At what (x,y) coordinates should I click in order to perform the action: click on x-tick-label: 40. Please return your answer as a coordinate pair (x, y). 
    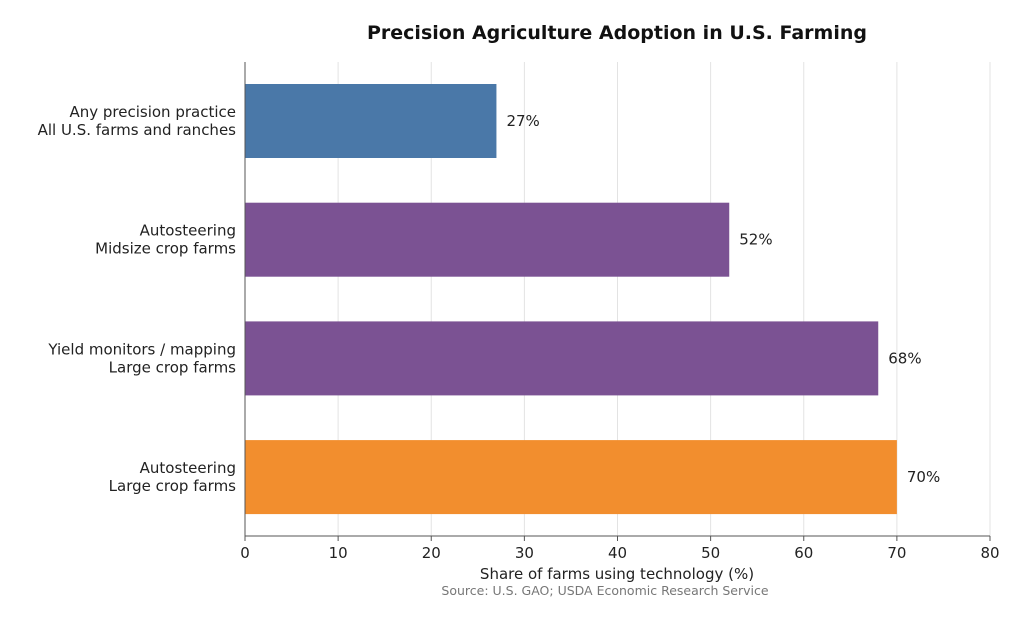
    Looking at the image, I should click on (617, 553).